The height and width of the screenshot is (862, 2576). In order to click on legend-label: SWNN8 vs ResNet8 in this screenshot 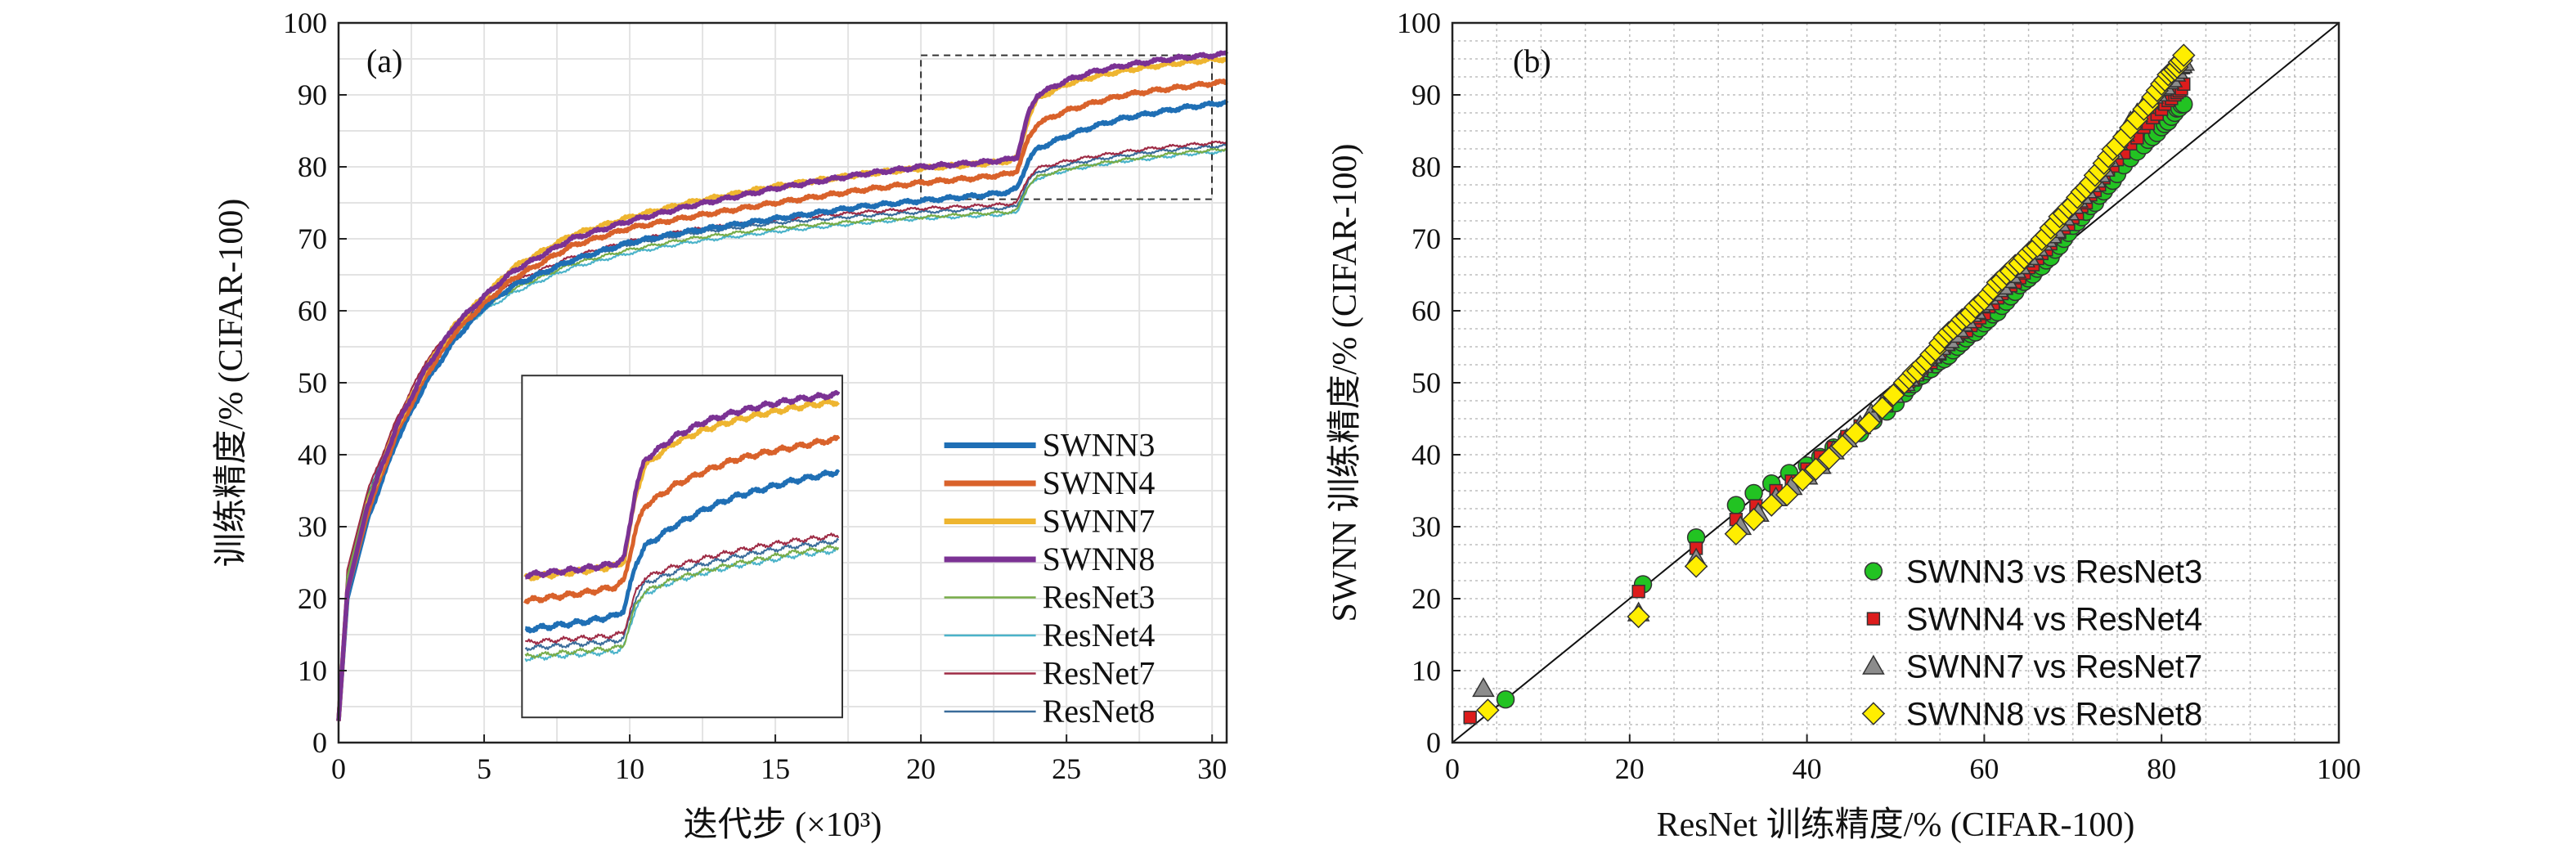, I will do `click(2054, 715)`.